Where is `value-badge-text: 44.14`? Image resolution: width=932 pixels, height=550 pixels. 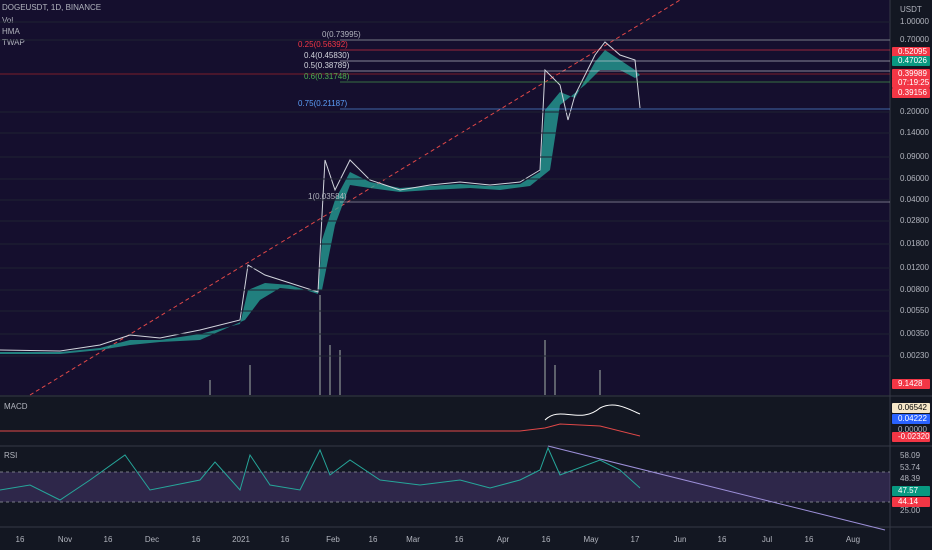
value-badge-text: 44.14 is located at coordinates (908, 501).